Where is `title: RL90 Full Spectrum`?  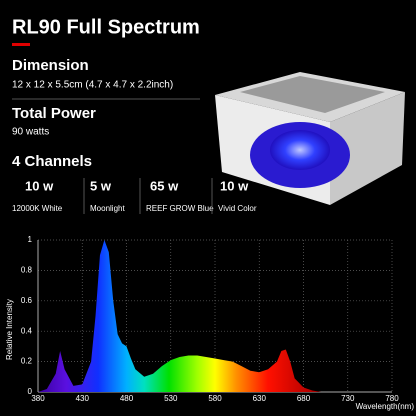 title: RL90 Full Spectrum is located at coordinates (106, 27).